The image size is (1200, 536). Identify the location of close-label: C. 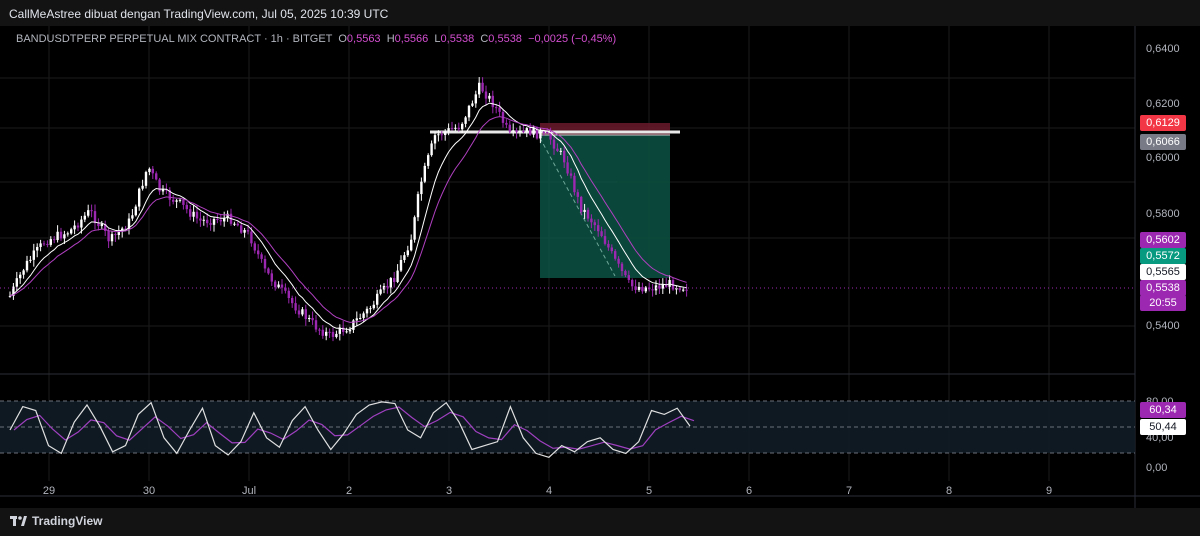
(484, 39).